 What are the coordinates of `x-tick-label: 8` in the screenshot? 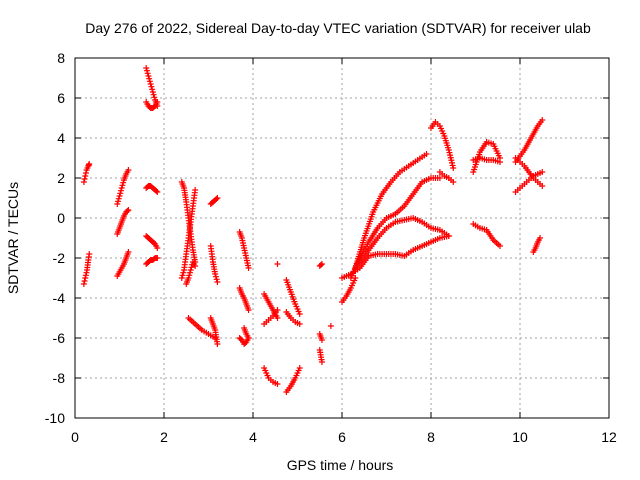 It's located at (431, 437).